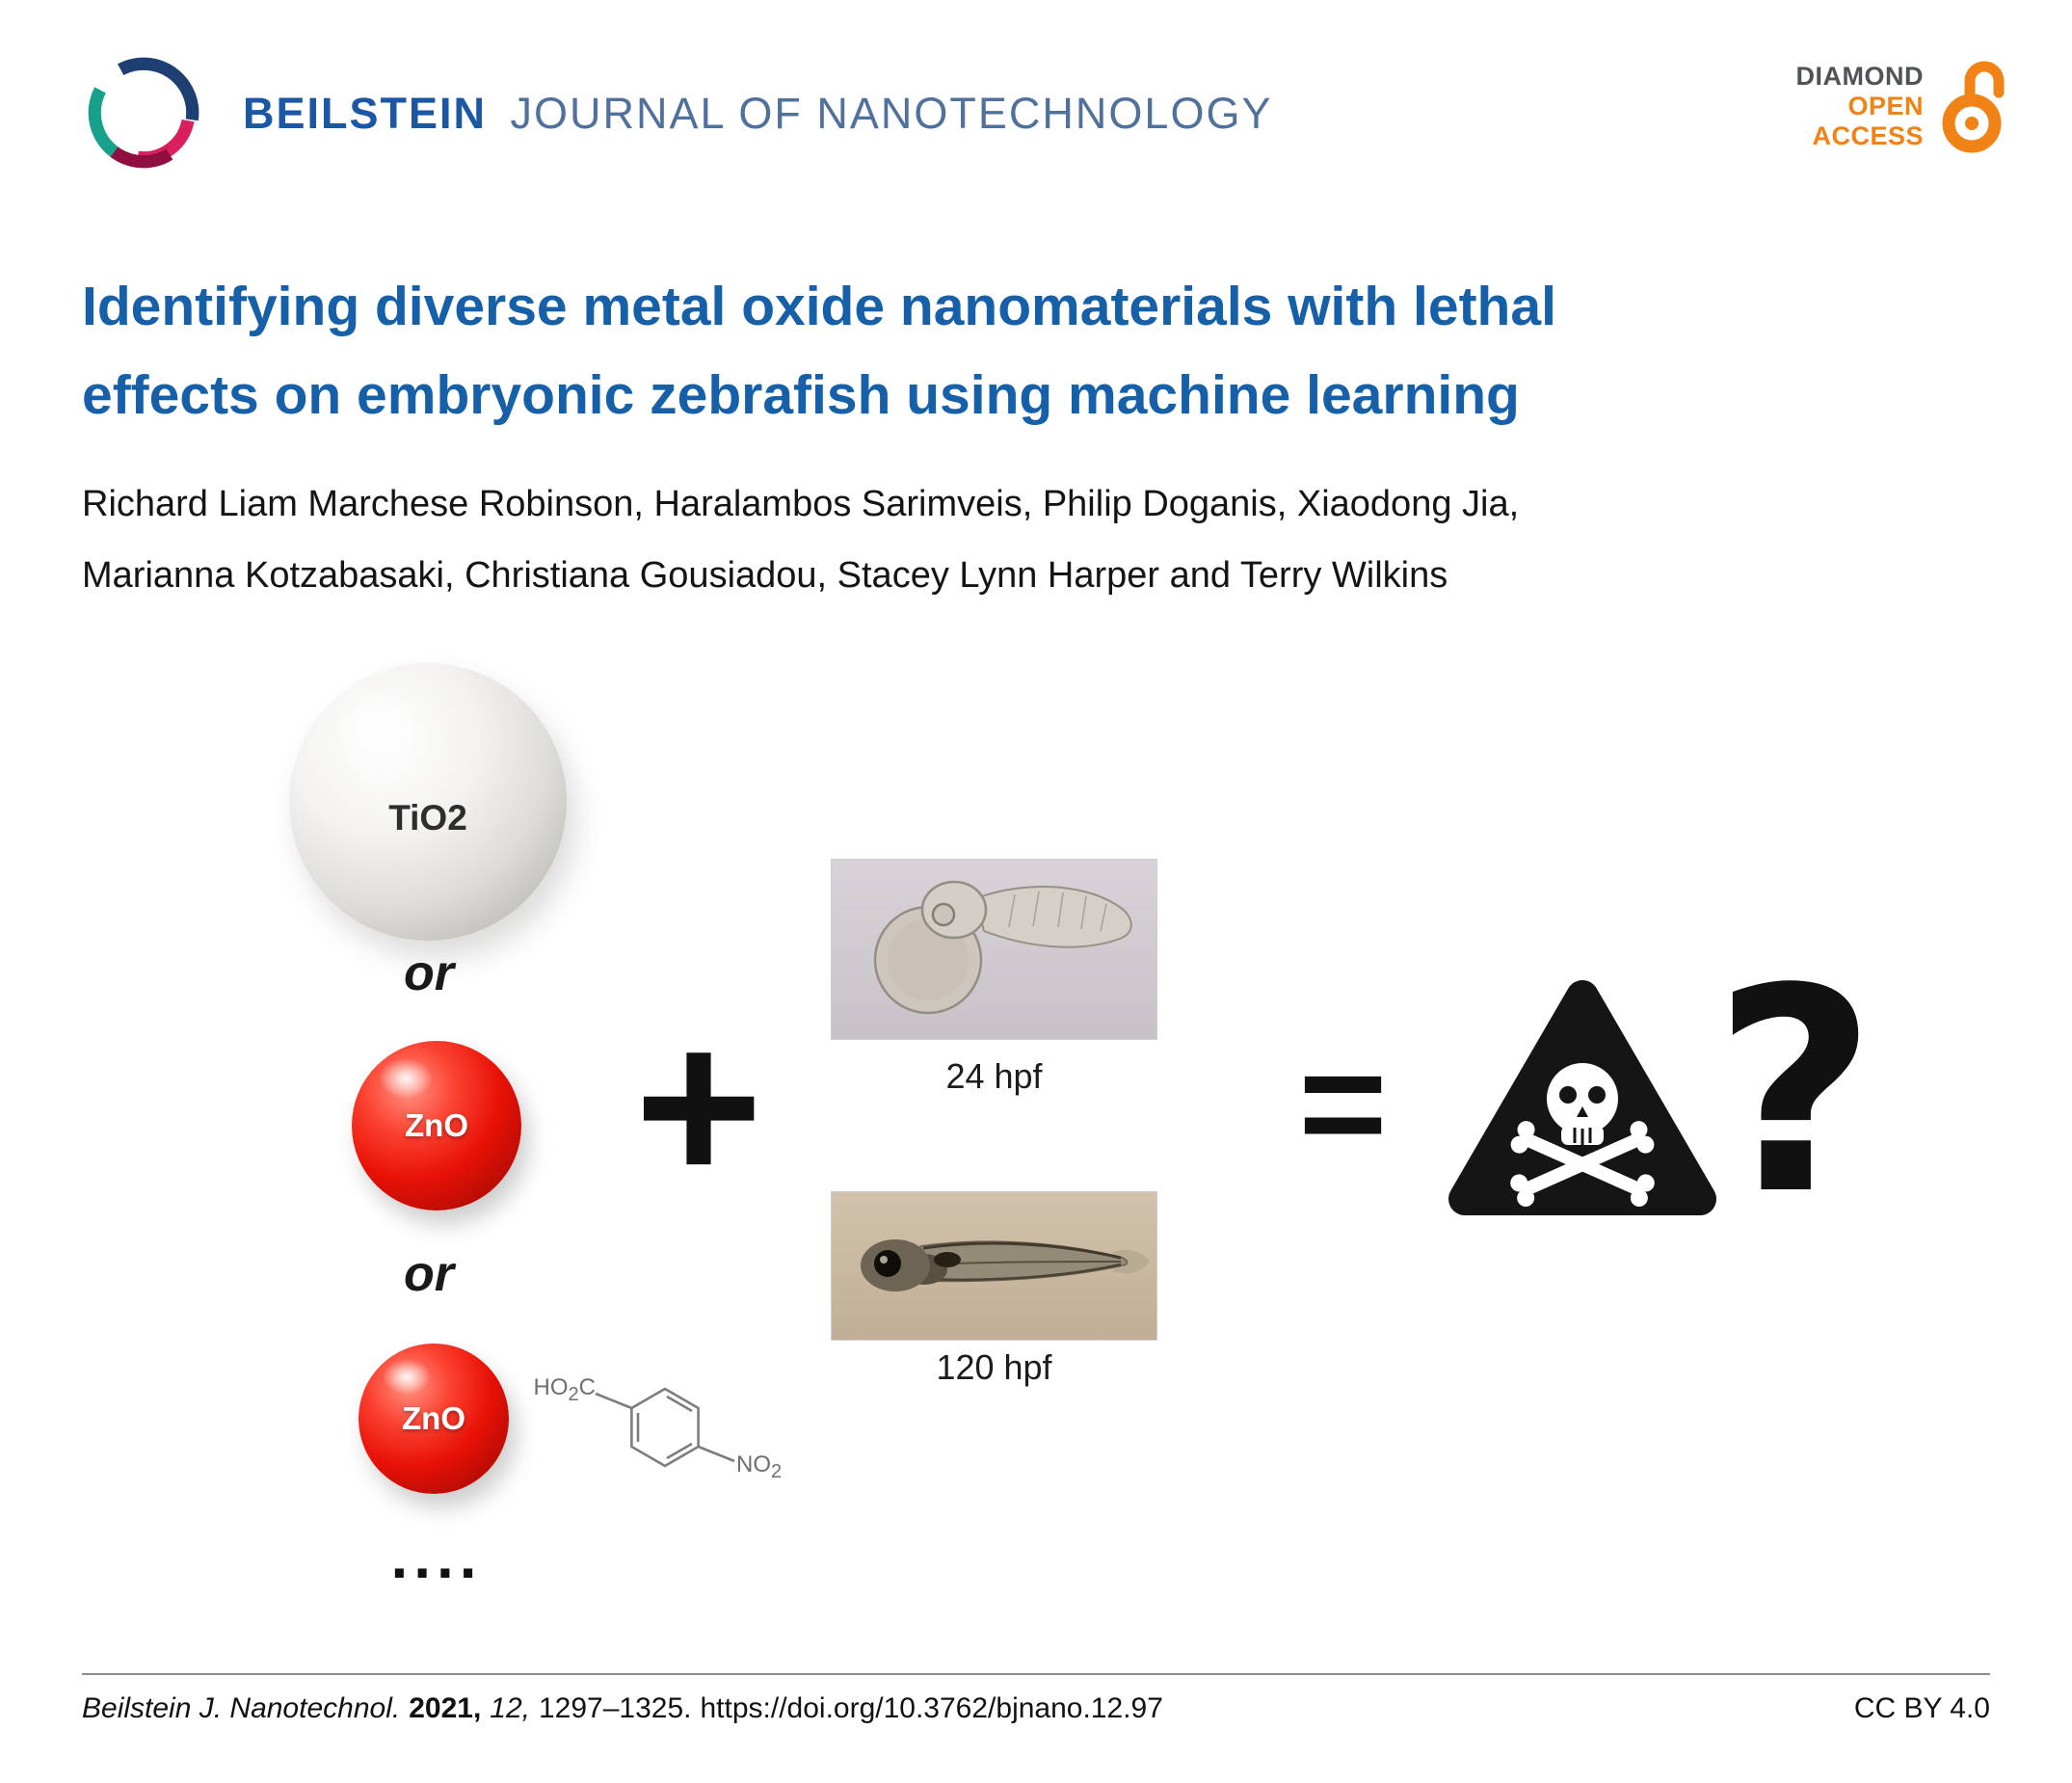 Image resolution: width=2072 pixels, height=1783 pixels. I want to click on zebrafish-embryo-photo-24hpf, so click(994, 949).